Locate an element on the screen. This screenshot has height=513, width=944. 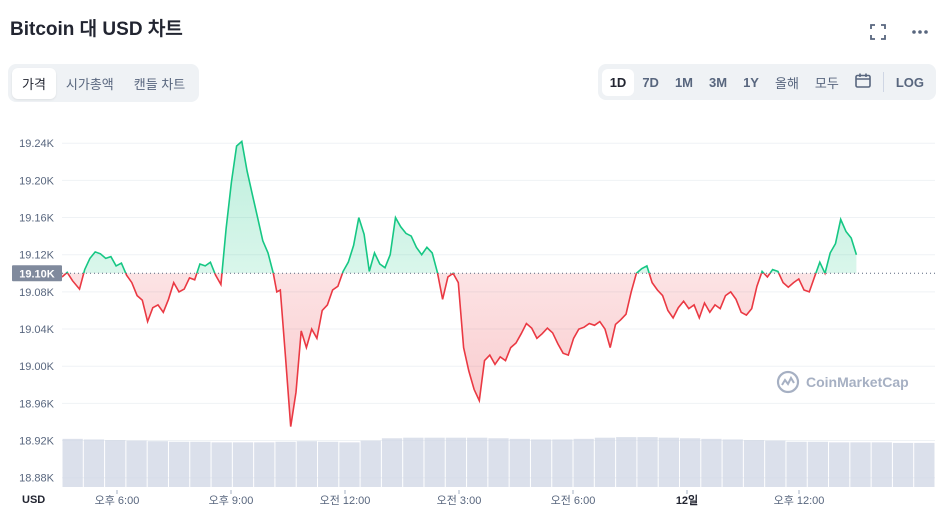
y-tick-label: 18.92K is located at coordinates (37, 442).